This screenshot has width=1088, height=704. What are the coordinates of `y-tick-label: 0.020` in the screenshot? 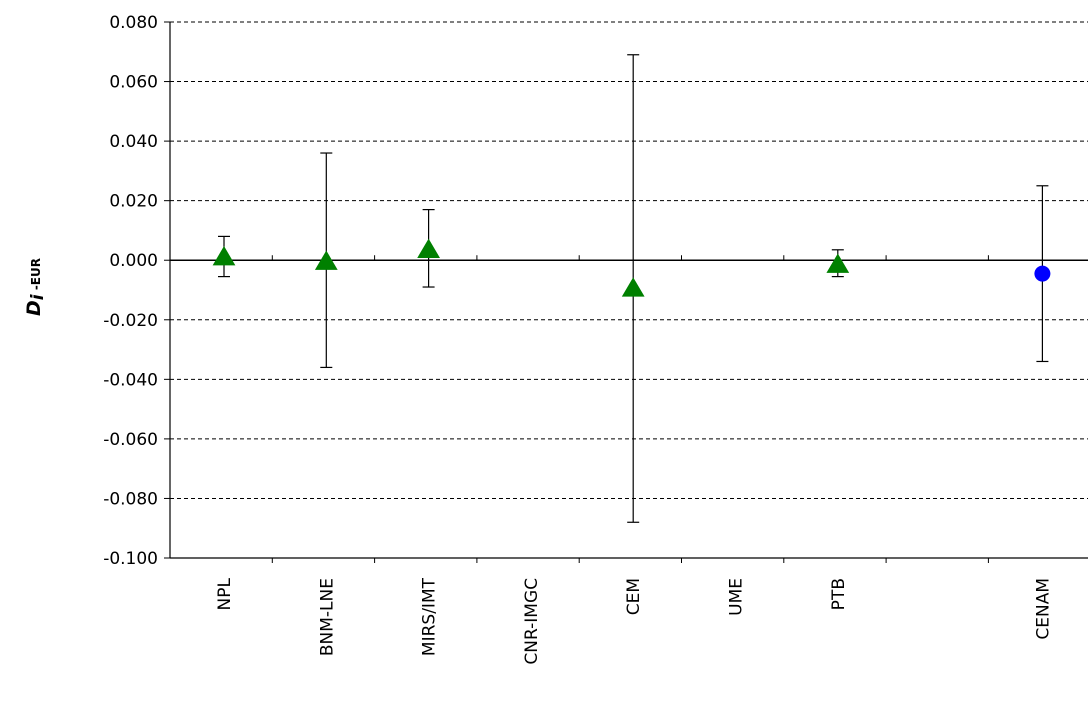 It's located at (133, 202).